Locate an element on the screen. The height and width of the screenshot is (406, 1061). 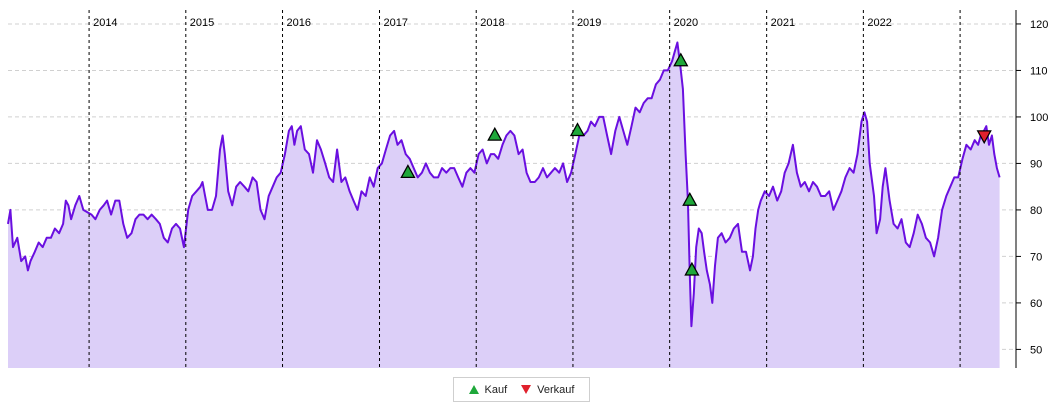
legend-item-sell: Verkauf is located at coordinates (547, 390).